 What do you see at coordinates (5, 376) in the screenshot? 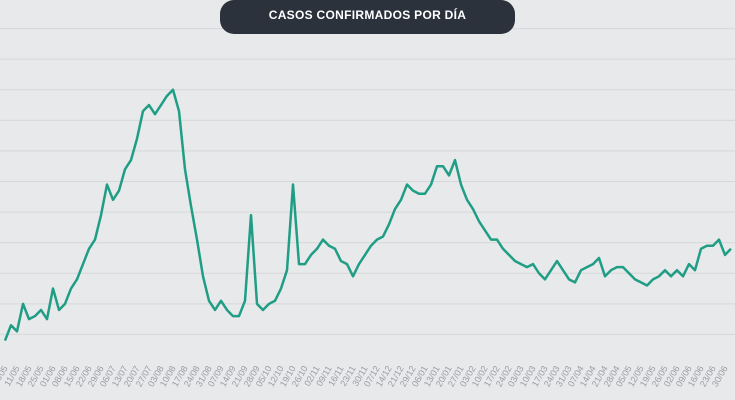
I see `x-tick-label: 04/05` at bounding box center [5, 376].